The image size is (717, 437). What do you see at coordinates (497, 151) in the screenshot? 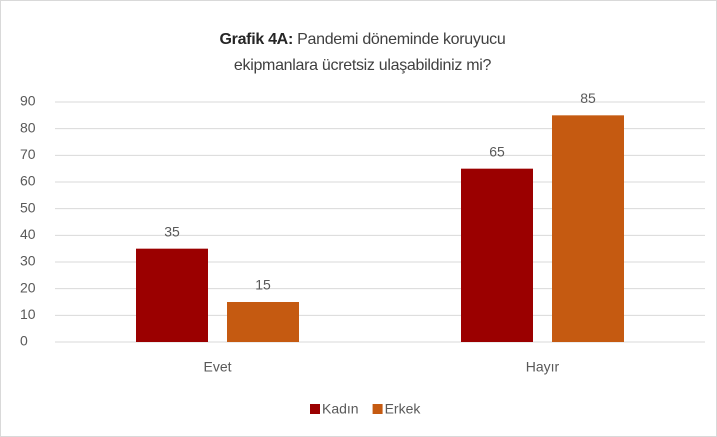
I see `data-label: 65` at bounding box center [497, 151].